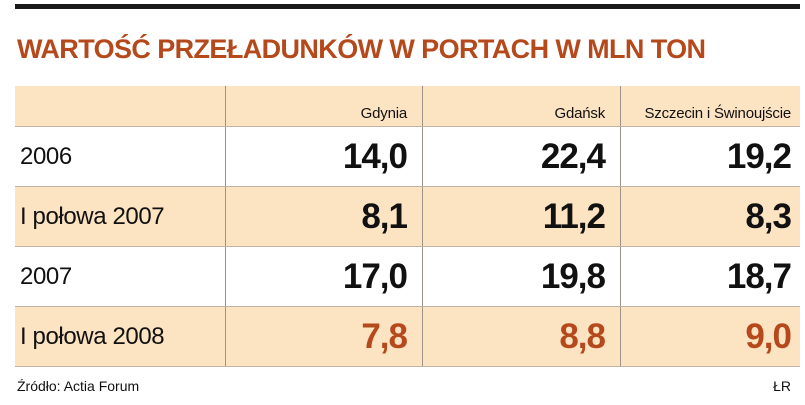  I want to click on value-cell: 19,2, so click(710, 156).